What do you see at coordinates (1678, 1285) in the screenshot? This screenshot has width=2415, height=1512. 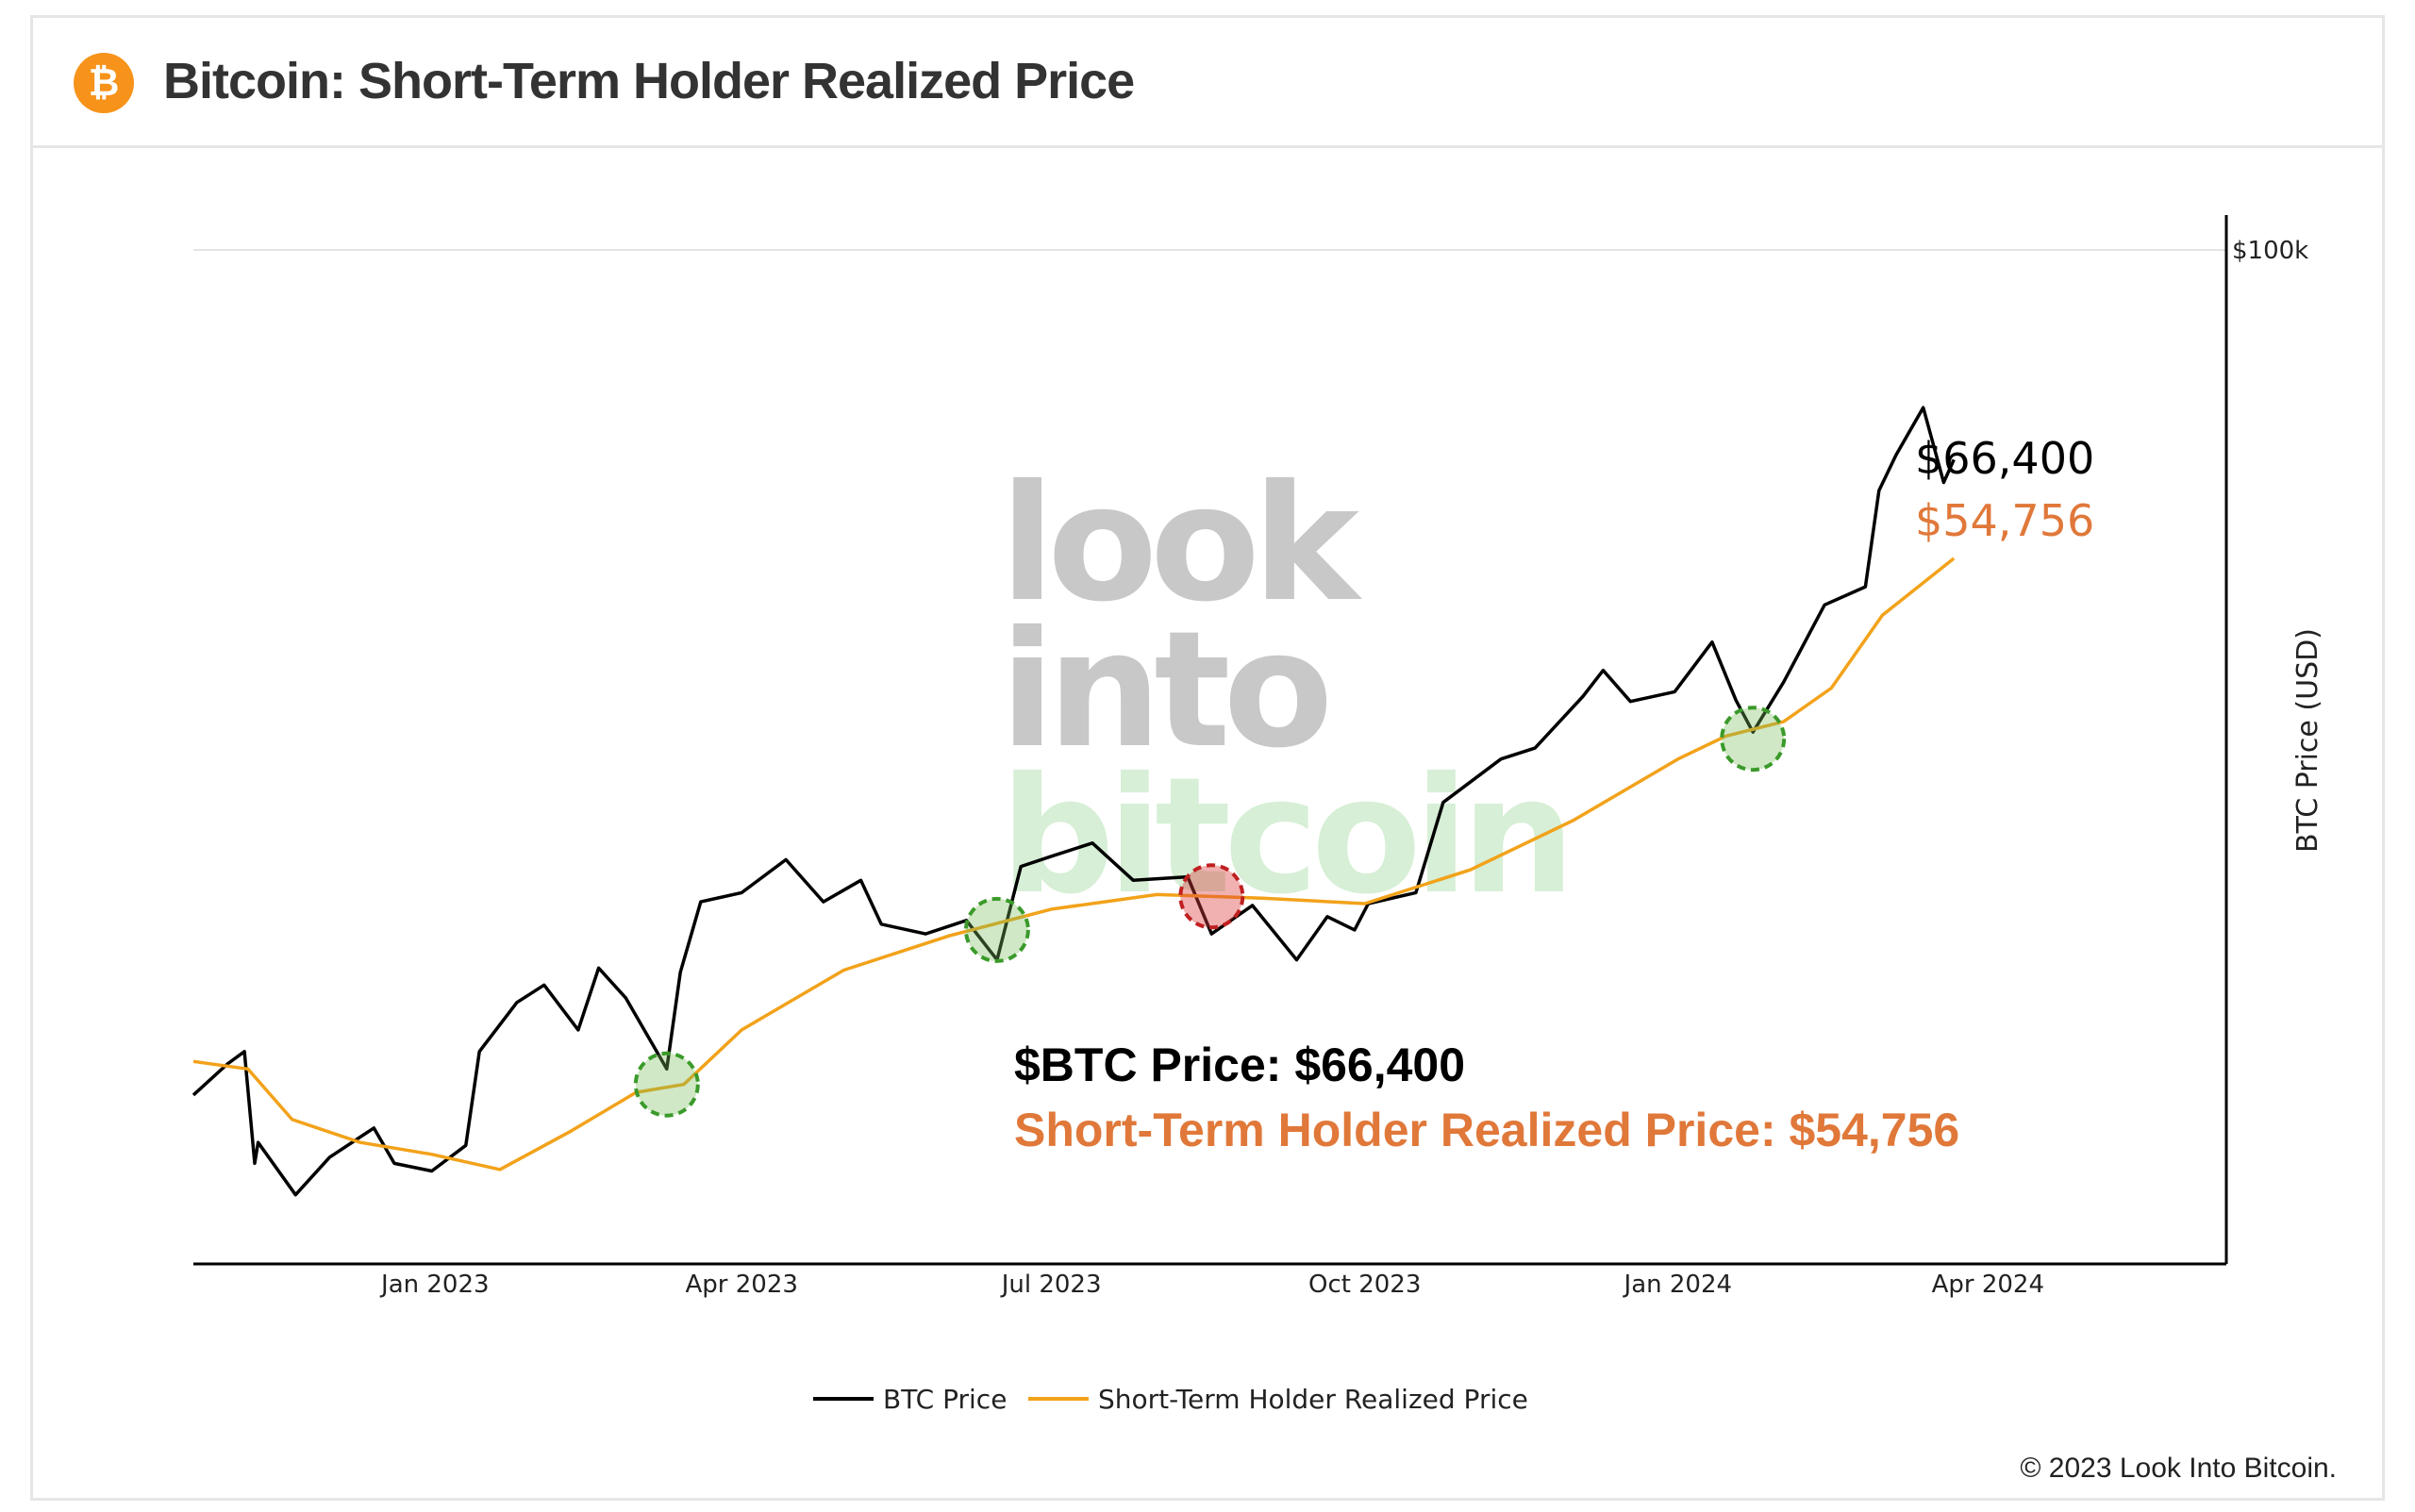 I see `x-tick-label: Jan 2024` at bounding box center [1678, 1285].